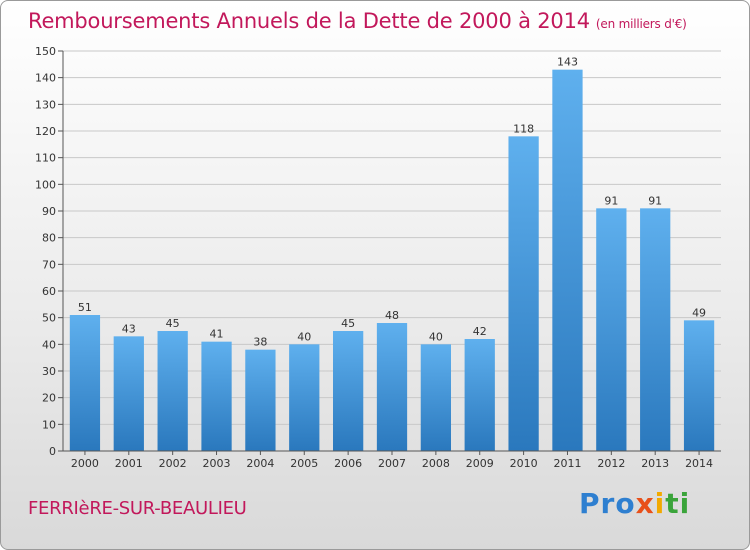  I want to click on bar-value-label: 42, so click(480, 331).